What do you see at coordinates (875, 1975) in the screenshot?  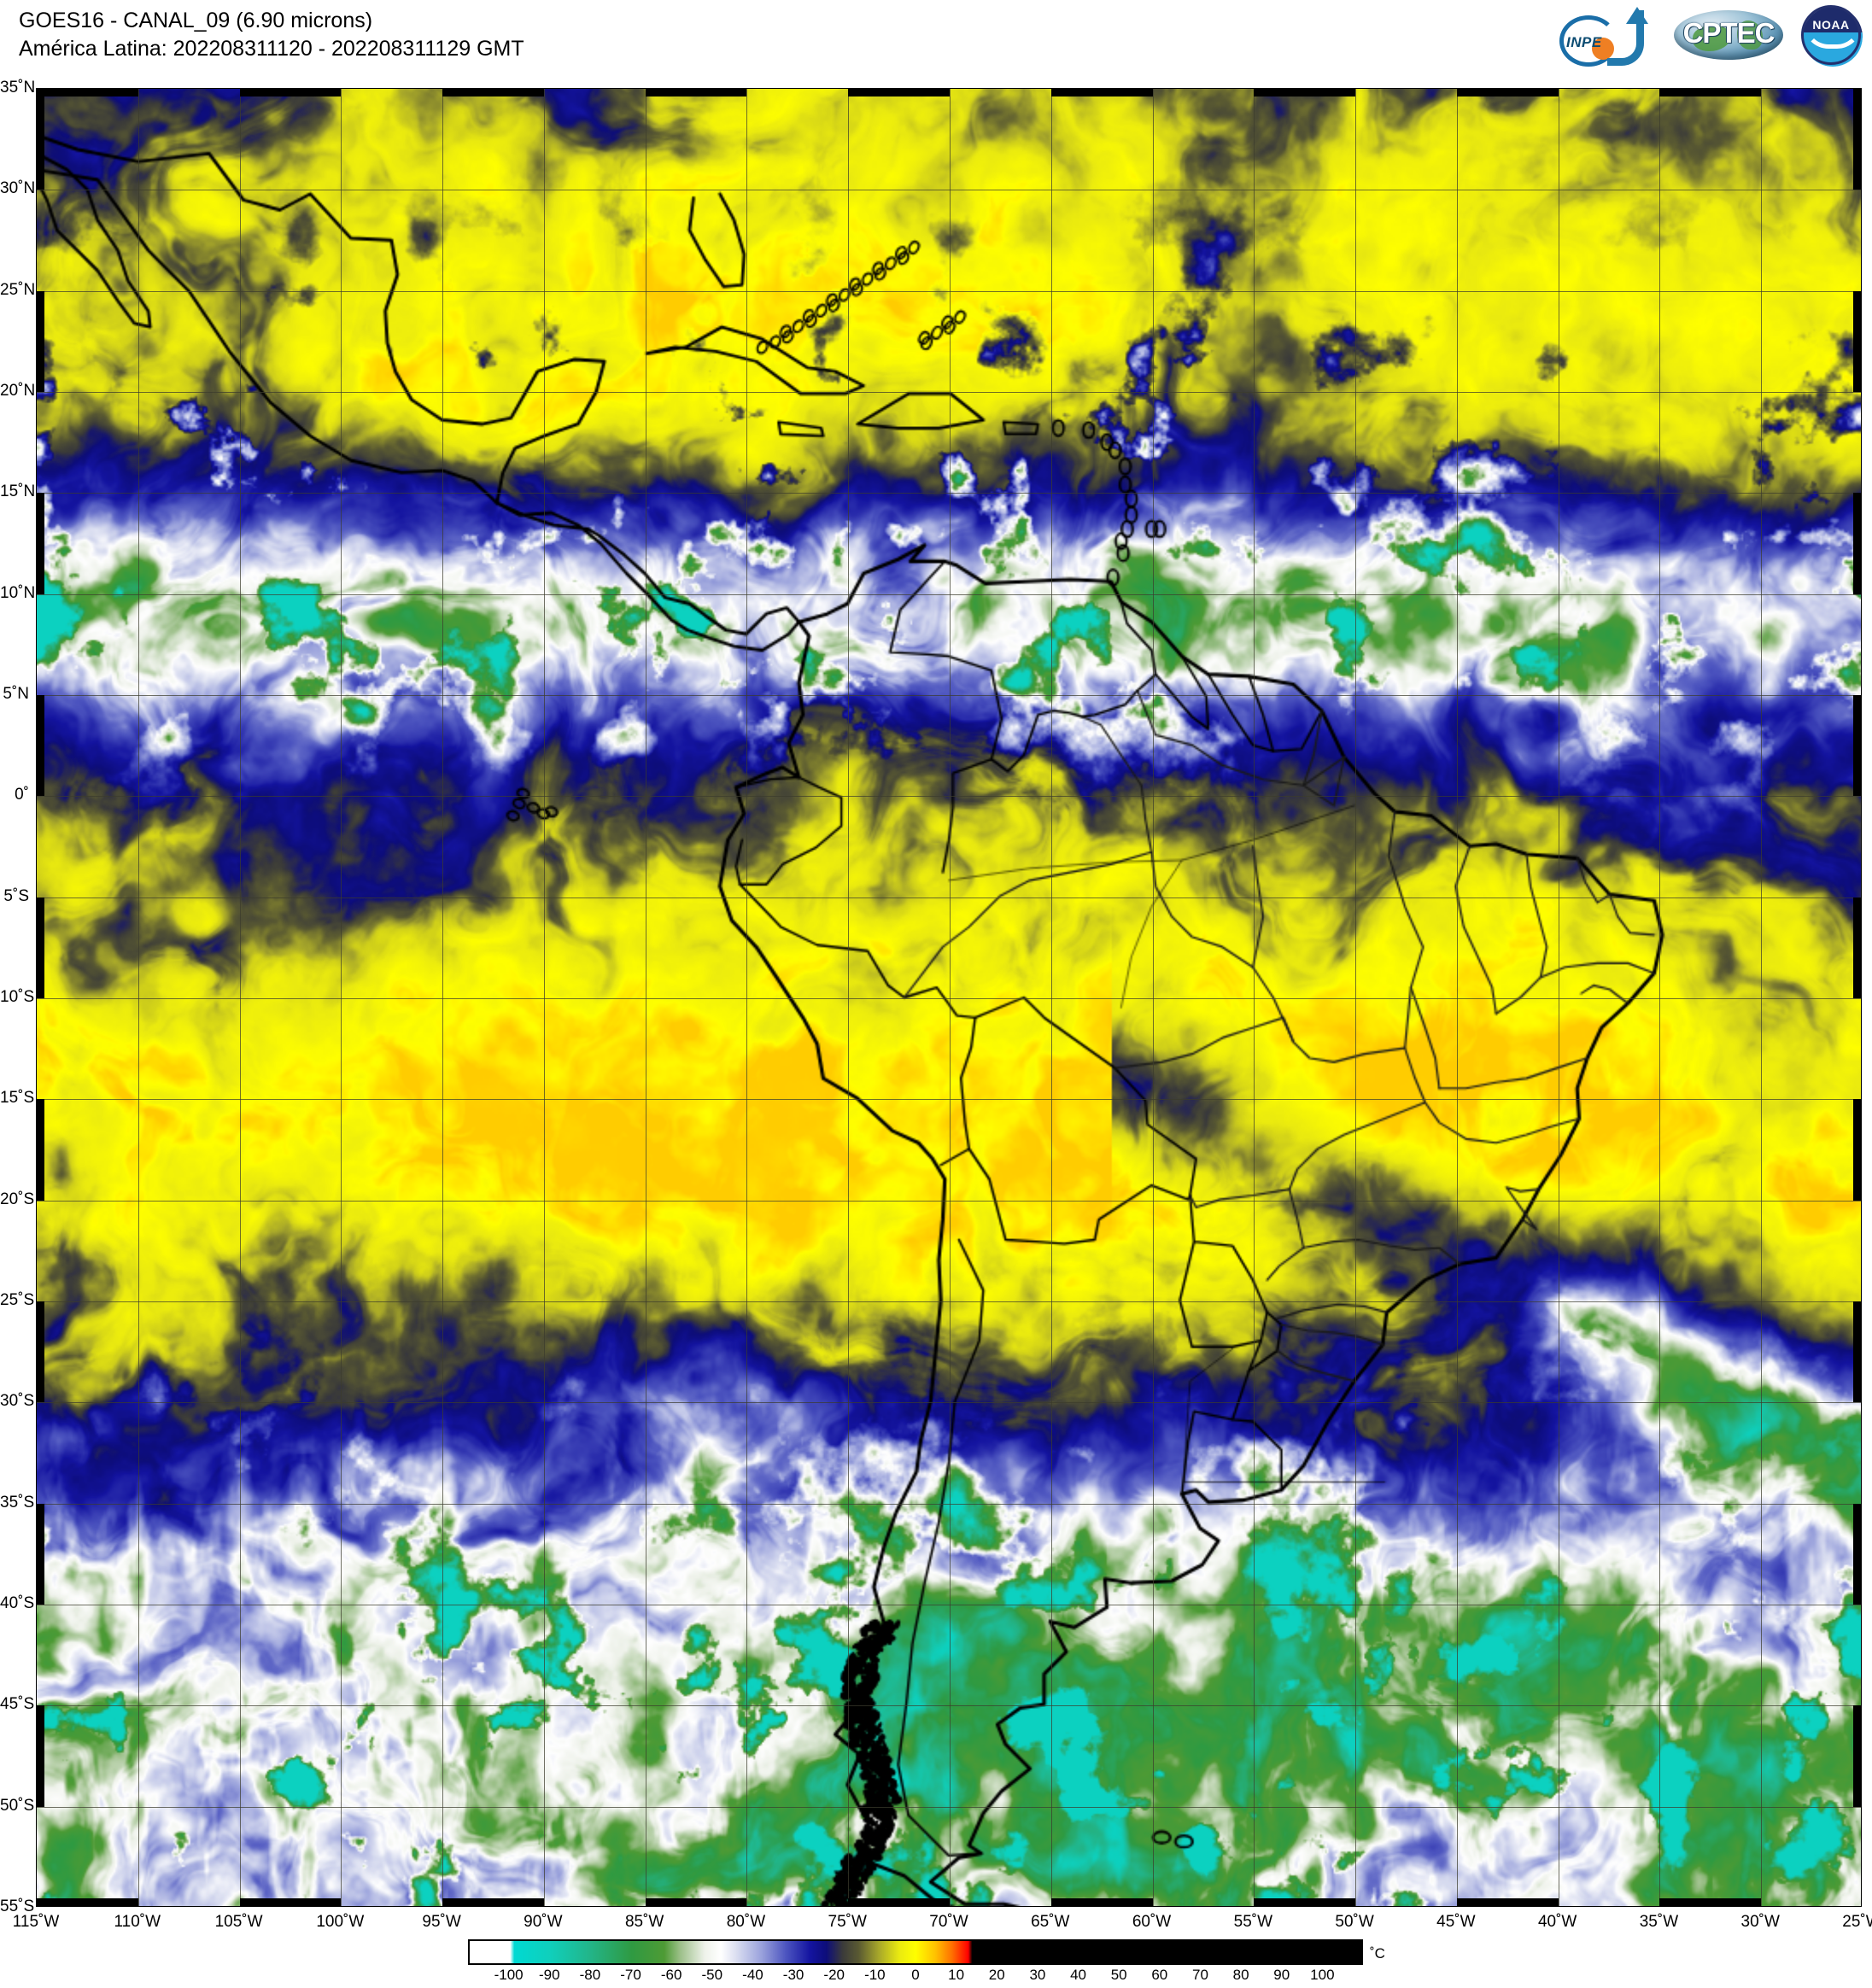 I see `colorbar-tick-label: -10` at bounding box center [875, 1975].